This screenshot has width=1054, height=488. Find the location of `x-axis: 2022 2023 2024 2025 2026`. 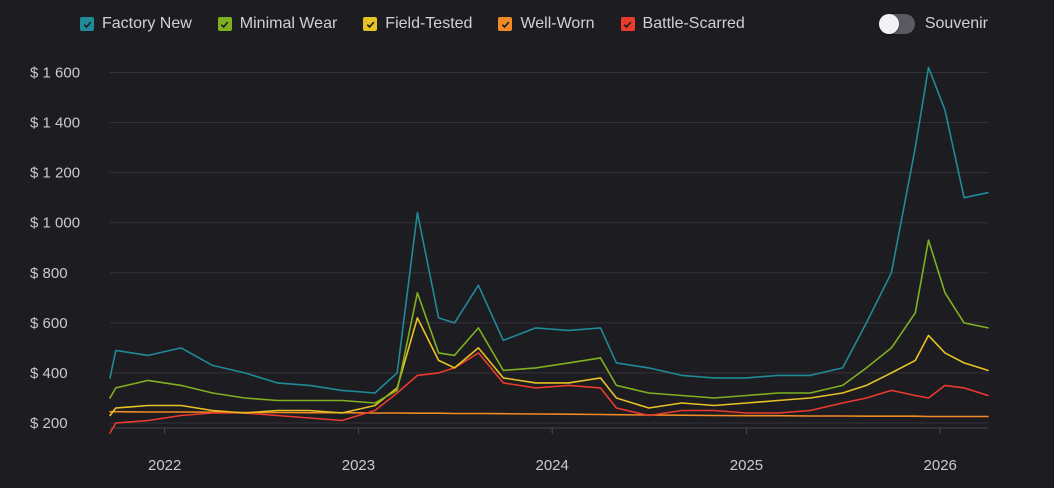

x-axis: 2022 2023 2024 2025 2026 is located at coordinates (549, 450).